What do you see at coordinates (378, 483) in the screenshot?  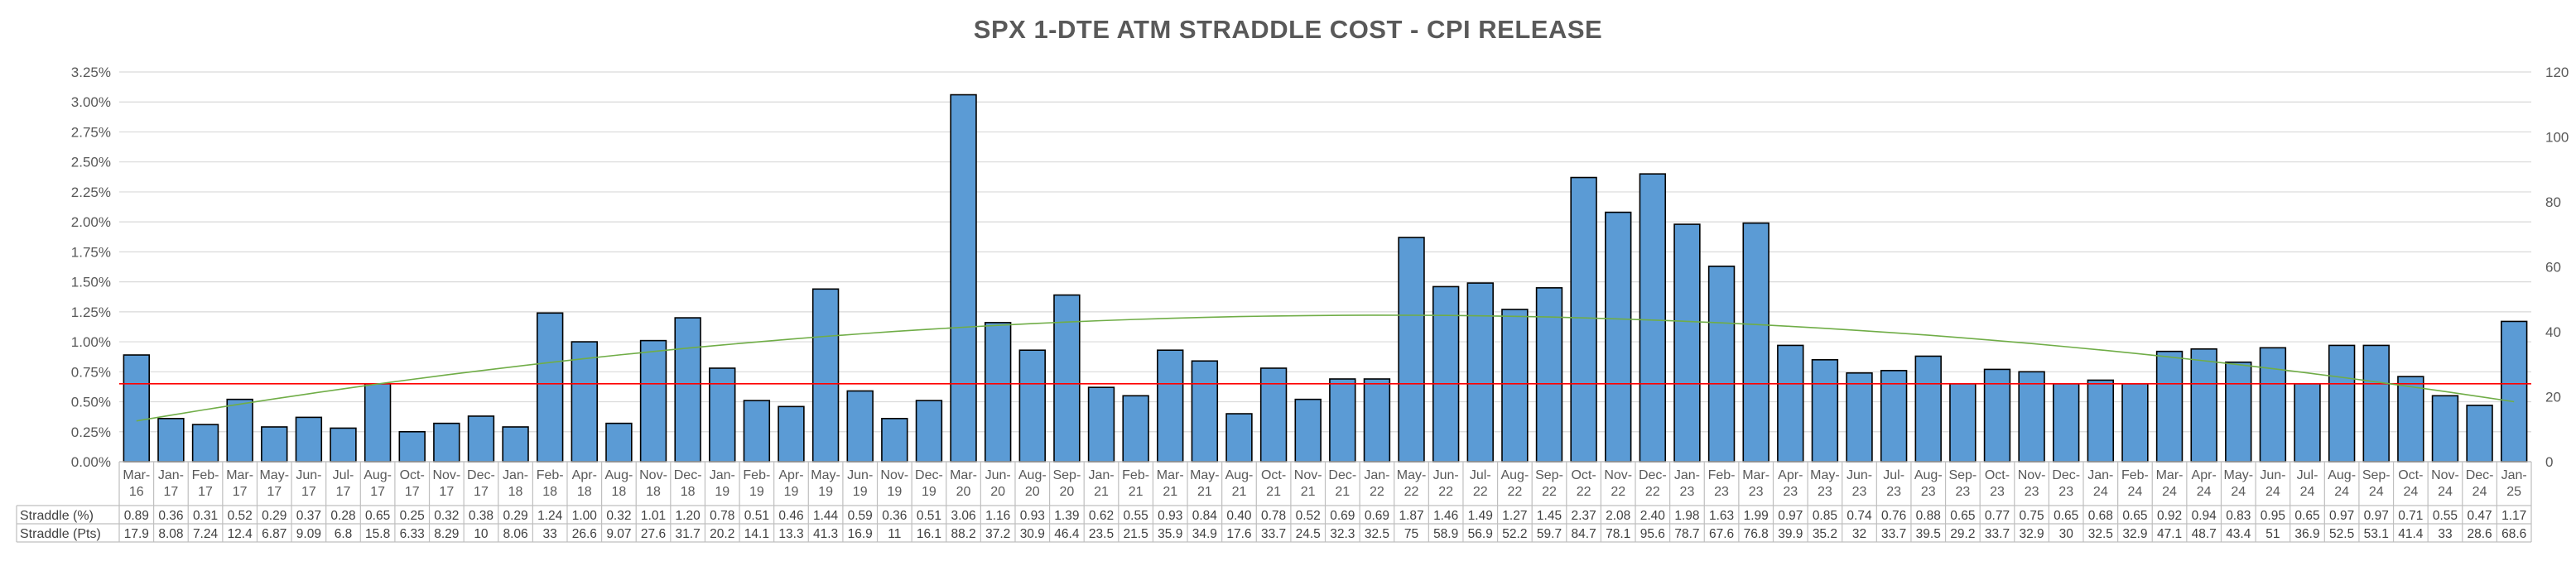 I see `x-tick-label: Aug-17` at bounding box center [378, 483].